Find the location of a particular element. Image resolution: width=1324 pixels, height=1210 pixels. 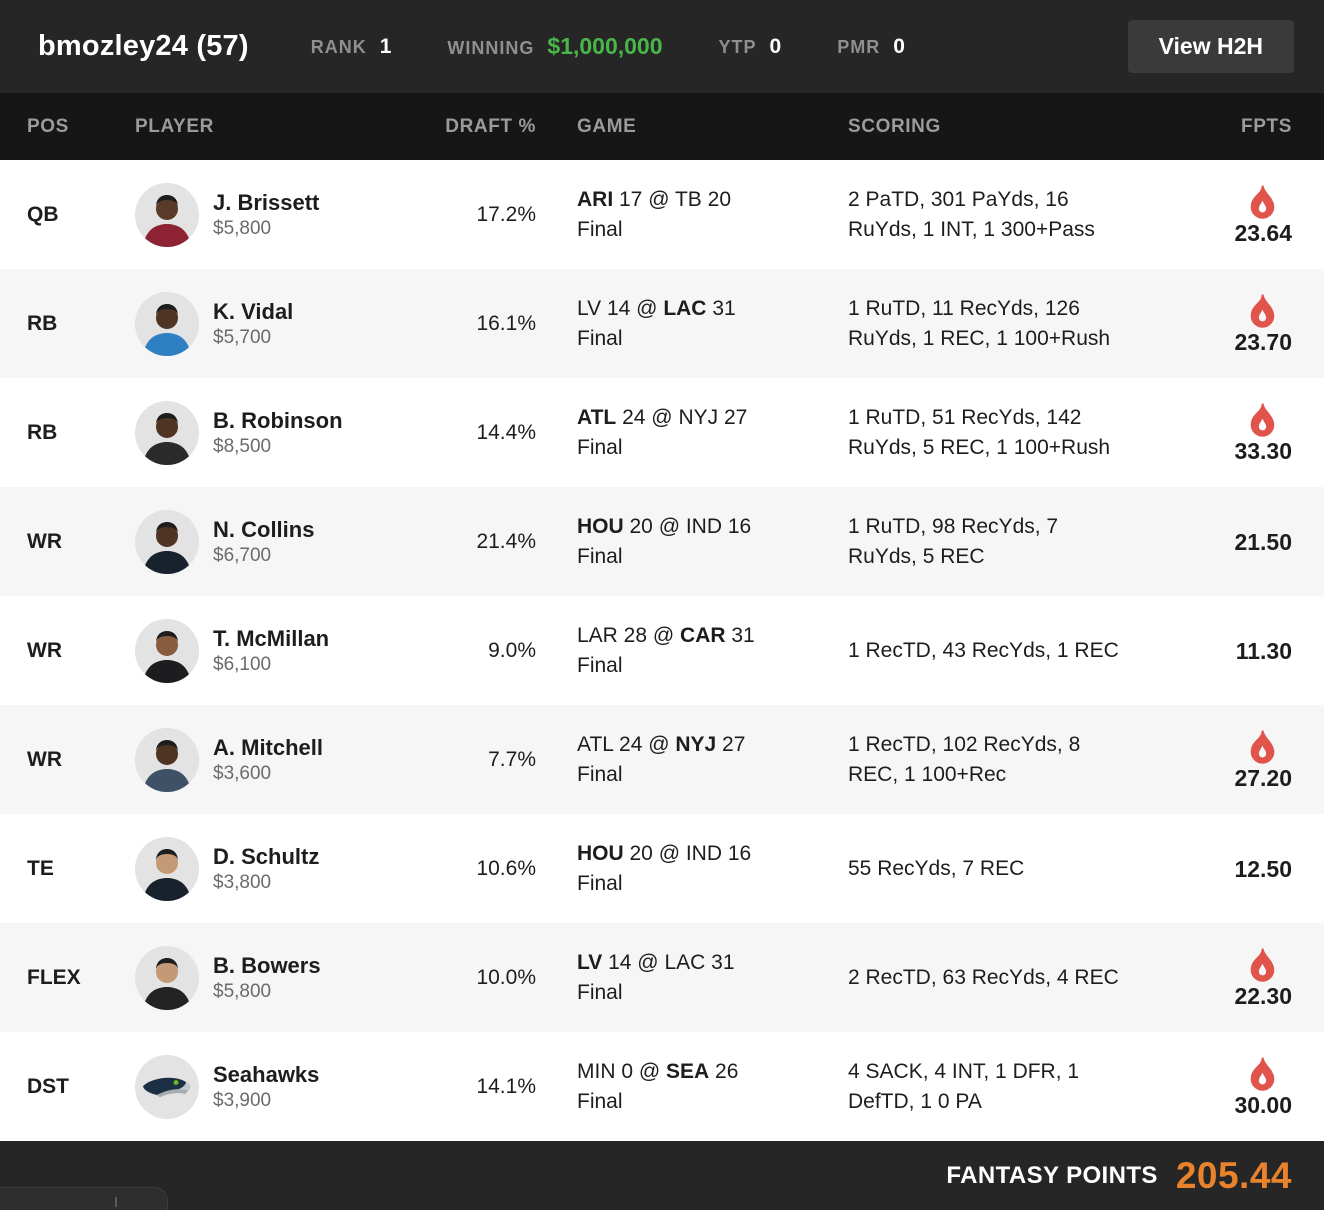

player-cell: T. McMillan $6,100 is located at coordinates (258, 650).